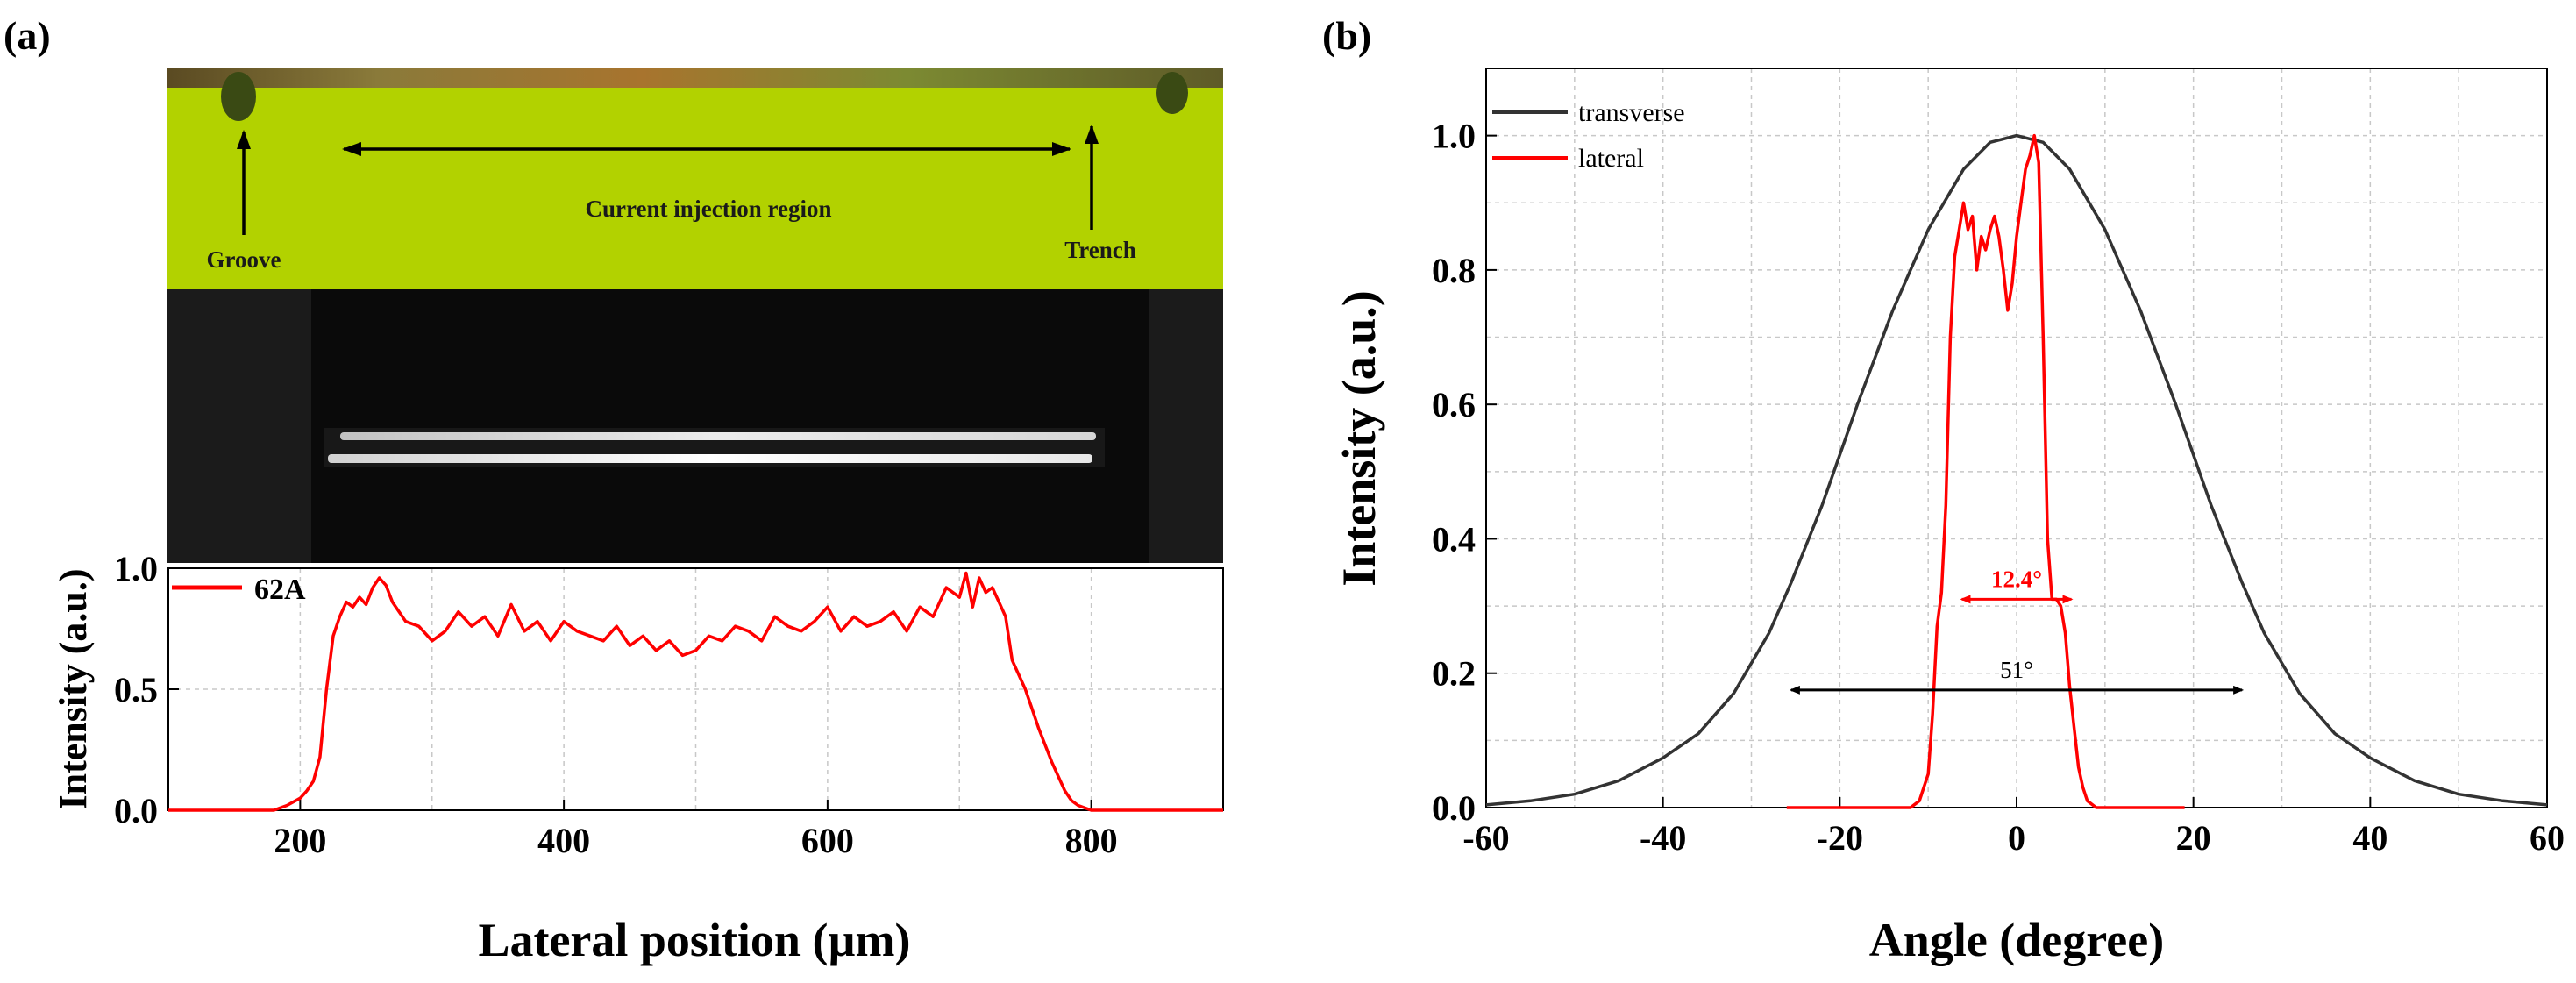 Image resolution: width=2576 pixels, height=983 pixels. I want to click on groove-mark, so click(238, 96).